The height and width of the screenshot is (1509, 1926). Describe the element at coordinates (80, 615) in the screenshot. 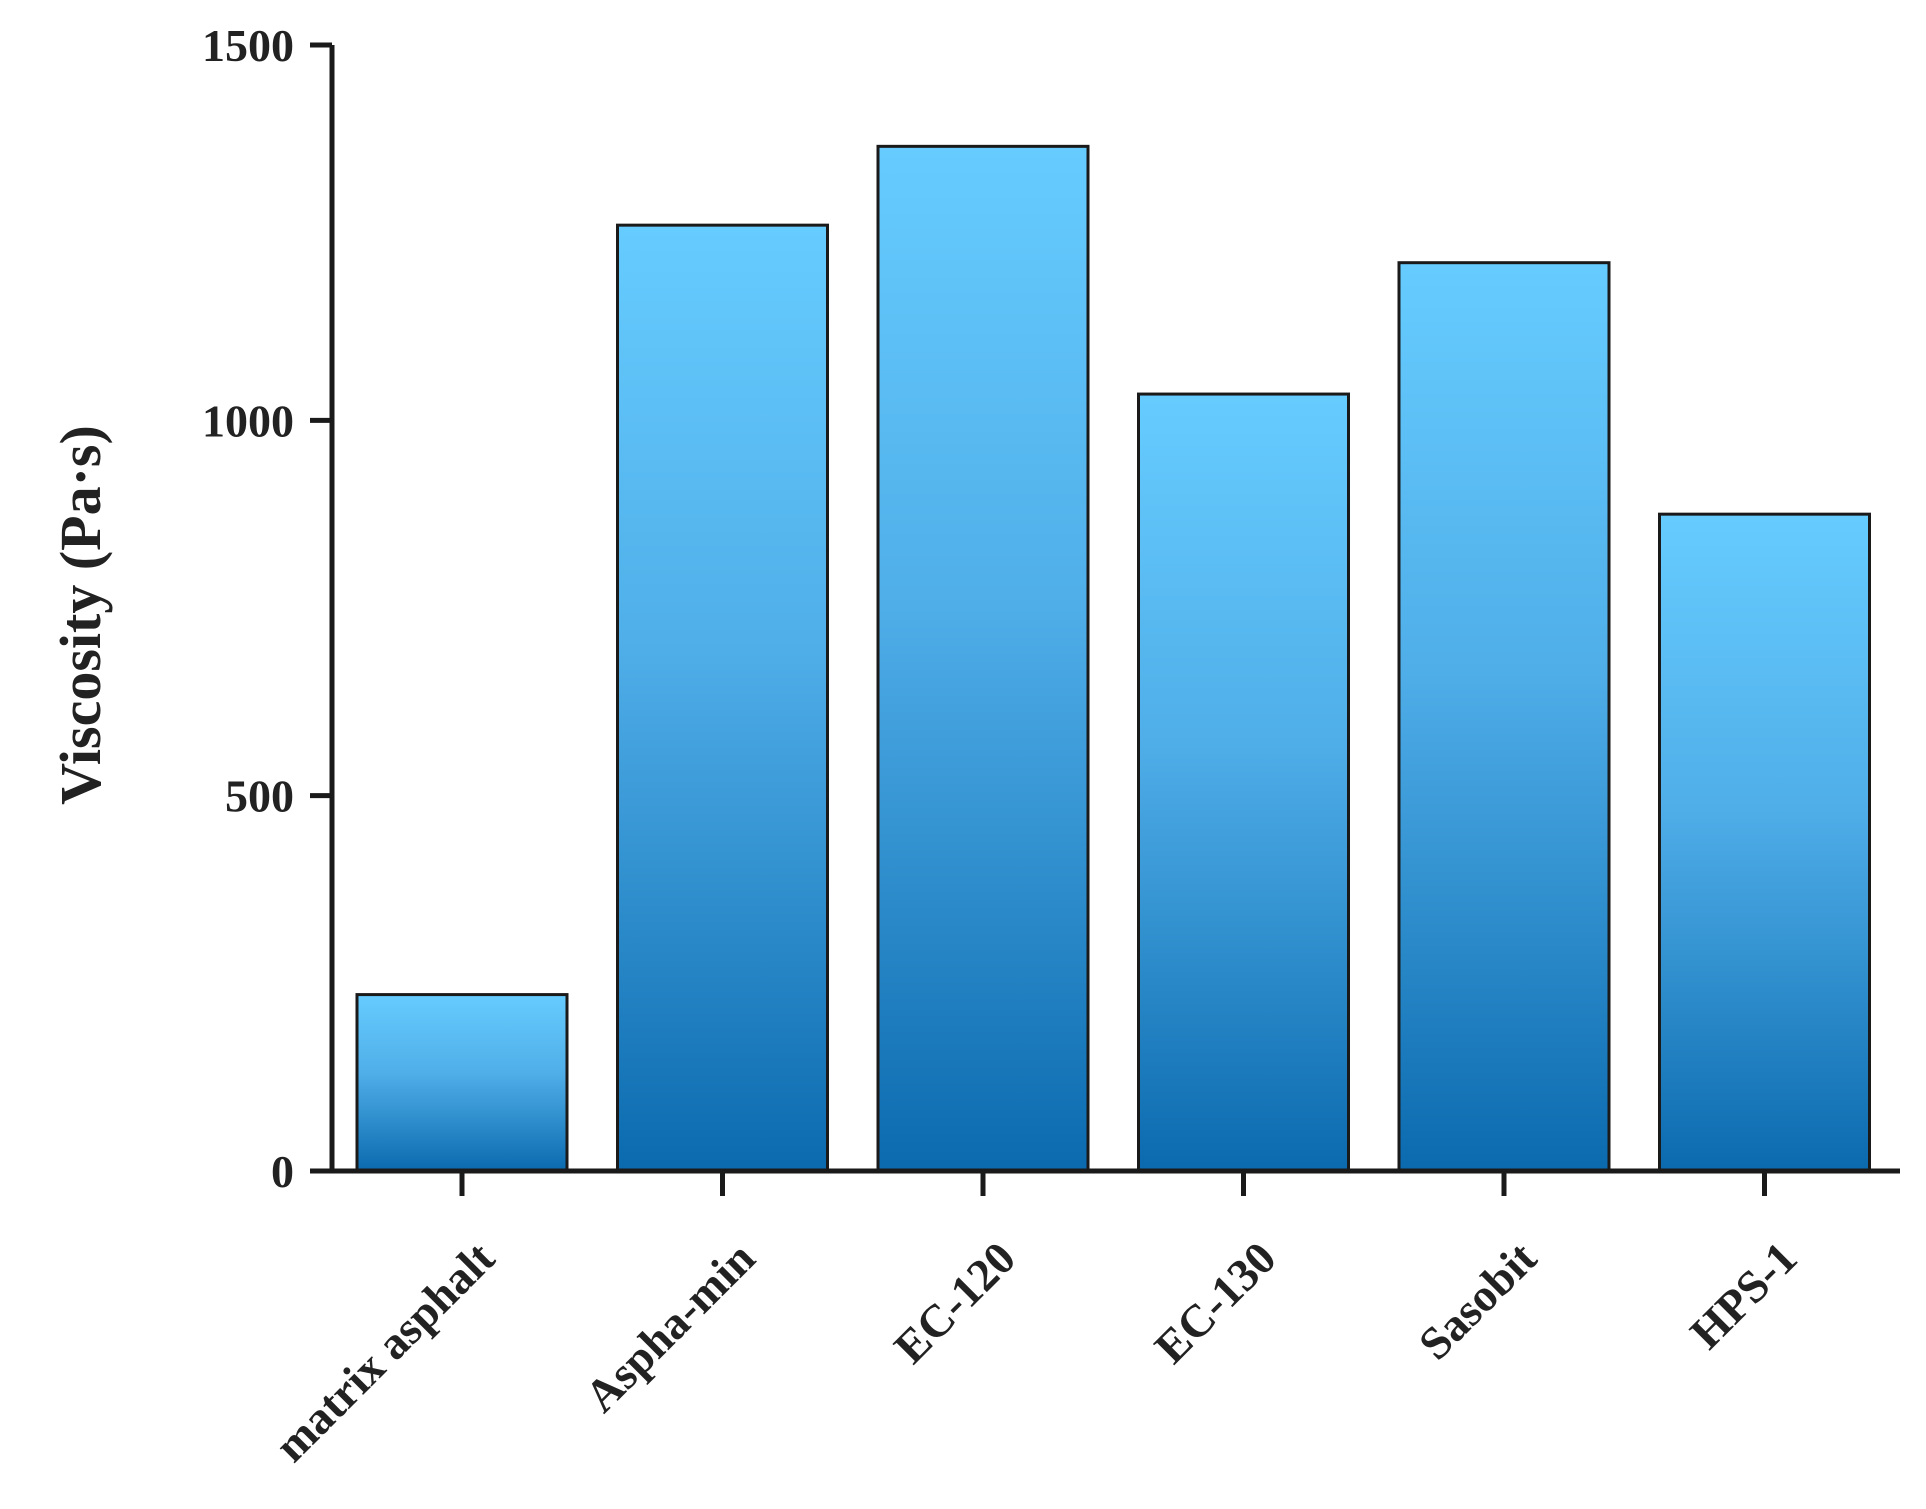

I see `y-axis-title: Viscosity (Pa·s)` at that location.